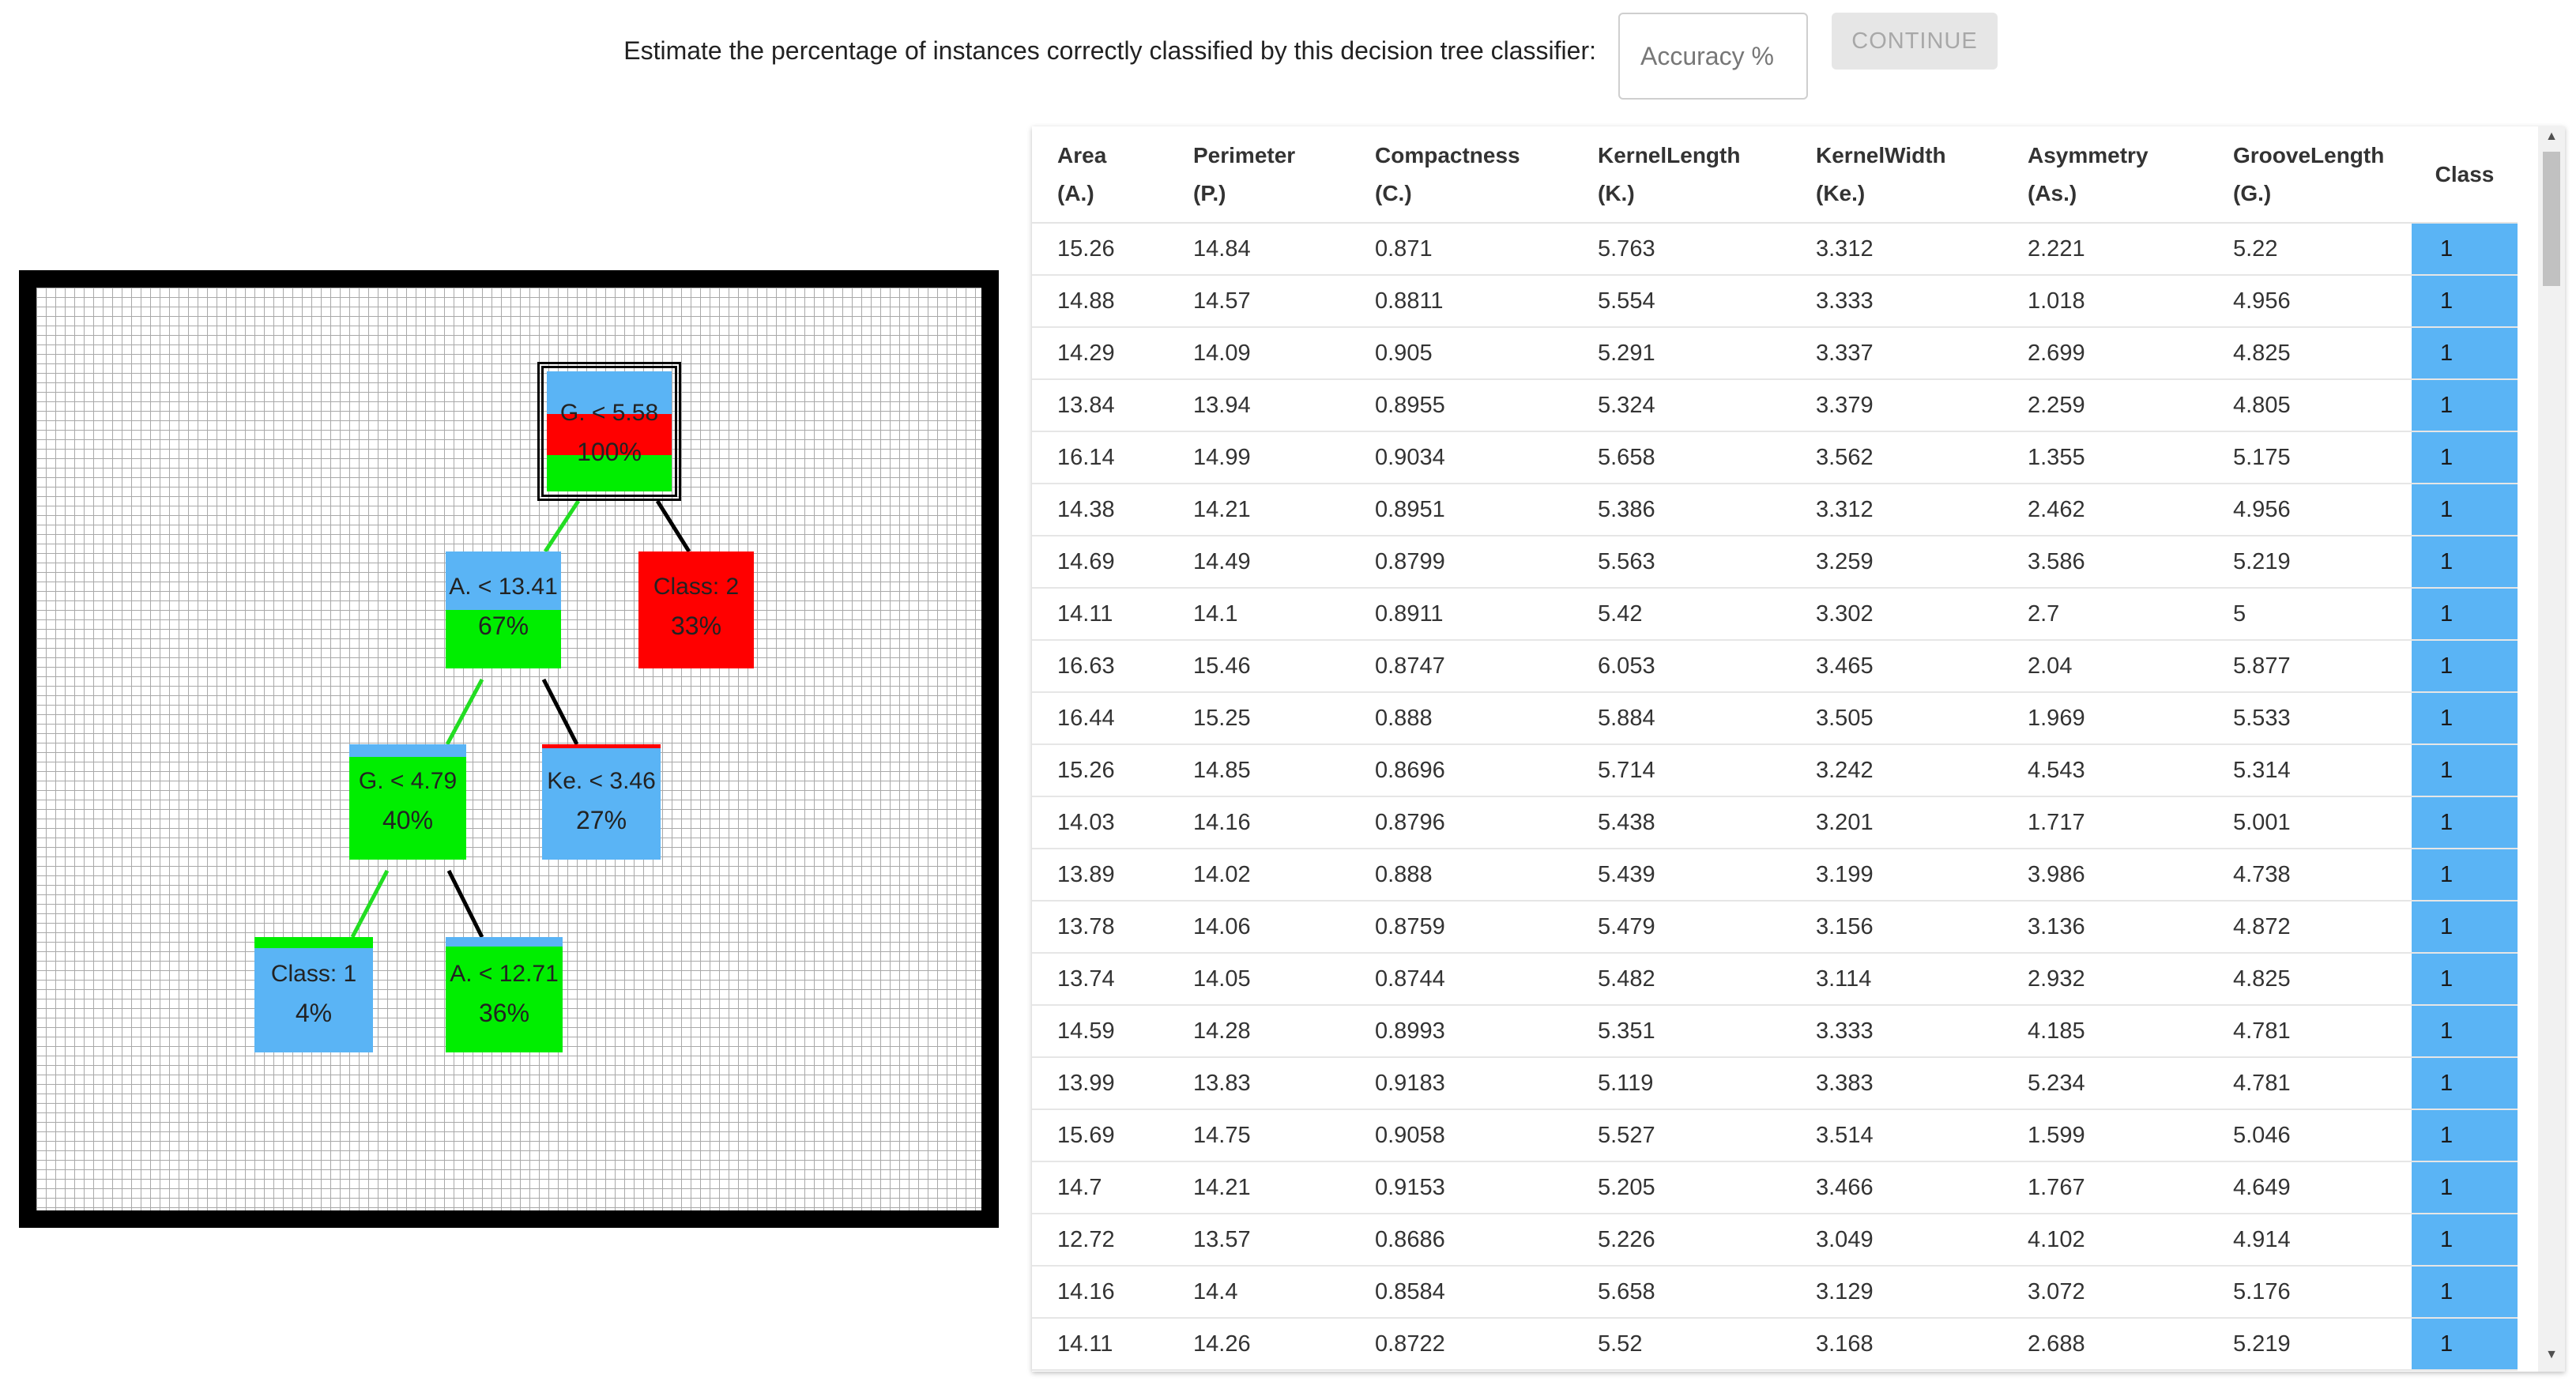 The image size is (2576, 1389). Describe the element at coordinates (1915, 41) in the screenshot. I see `continue-button: CONTINUE` at that location.